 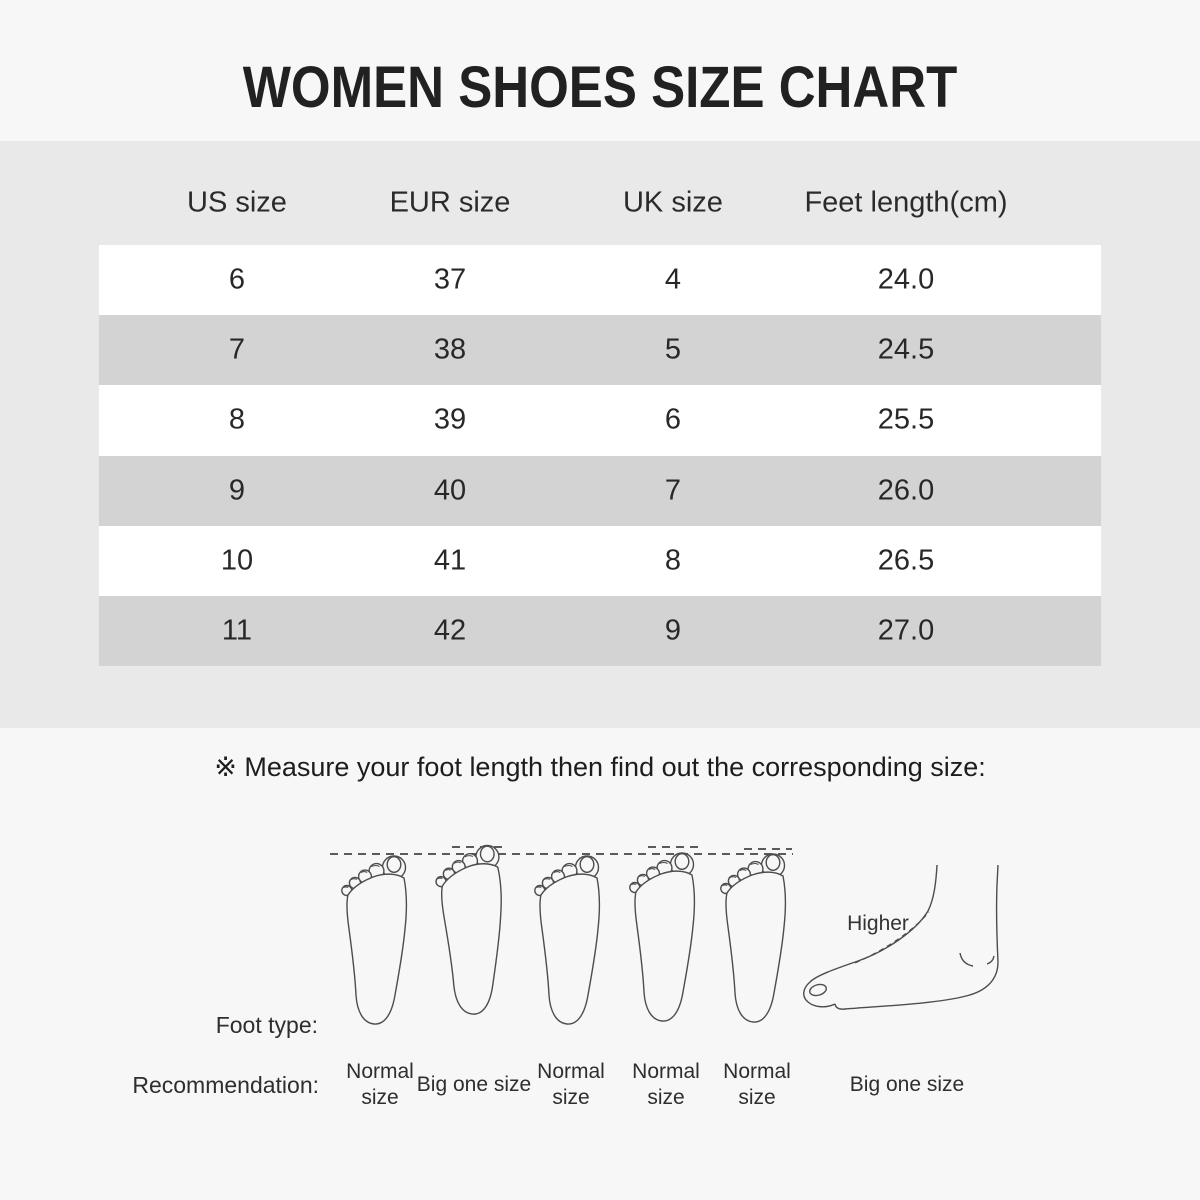 What do you see at coordinates (673, 490) in the screenshot?
I see `table-cell-uk: 7` at bounding box center [673, 490].